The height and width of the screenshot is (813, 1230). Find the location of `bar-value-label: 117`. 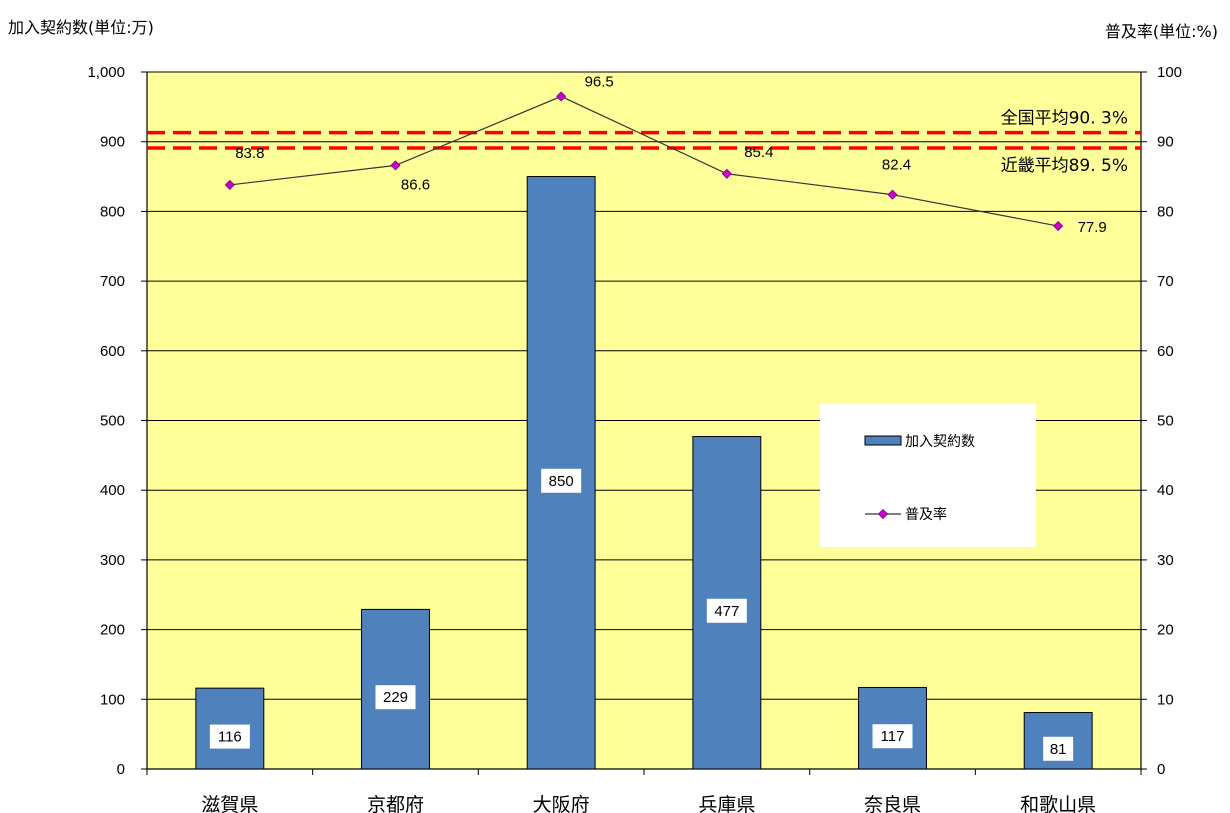

bar-value-label: 117 is located at coordinates (893, 736).